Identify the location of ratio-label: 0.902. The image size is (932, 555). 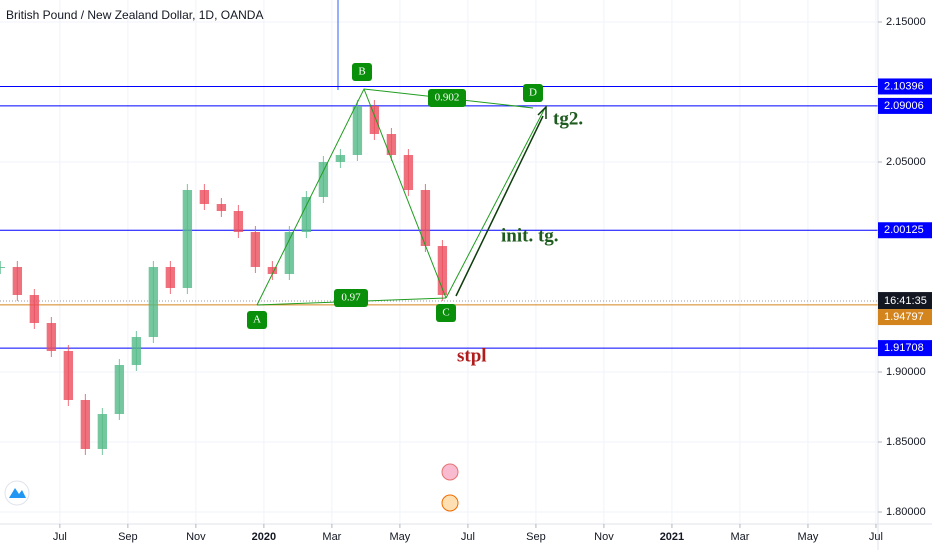
(447, 98).